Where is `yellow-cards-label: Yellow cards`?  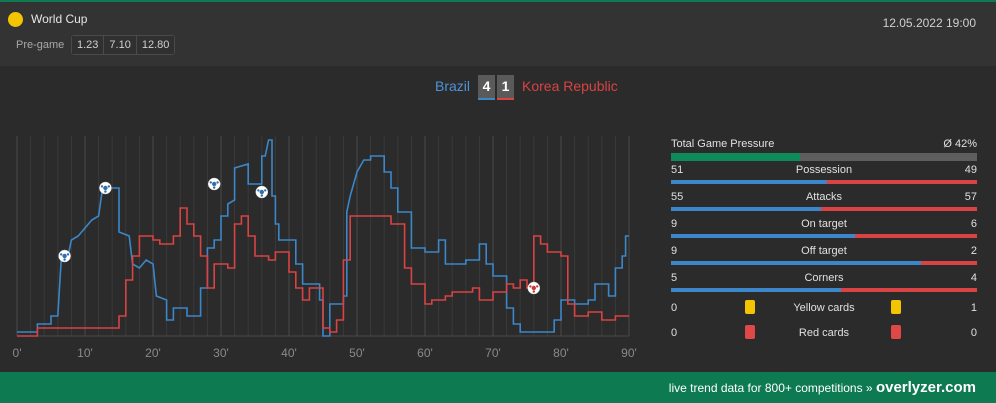 yellow-cards-label: Yellow cards is located at coordinates (824, 308).